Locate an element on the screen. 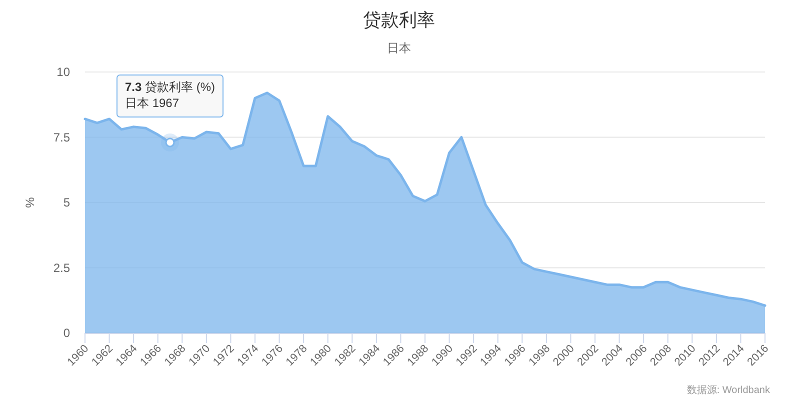 This screenshot has height=401, width=798. title: 贷款利率 is located at coordinates (399, 20).